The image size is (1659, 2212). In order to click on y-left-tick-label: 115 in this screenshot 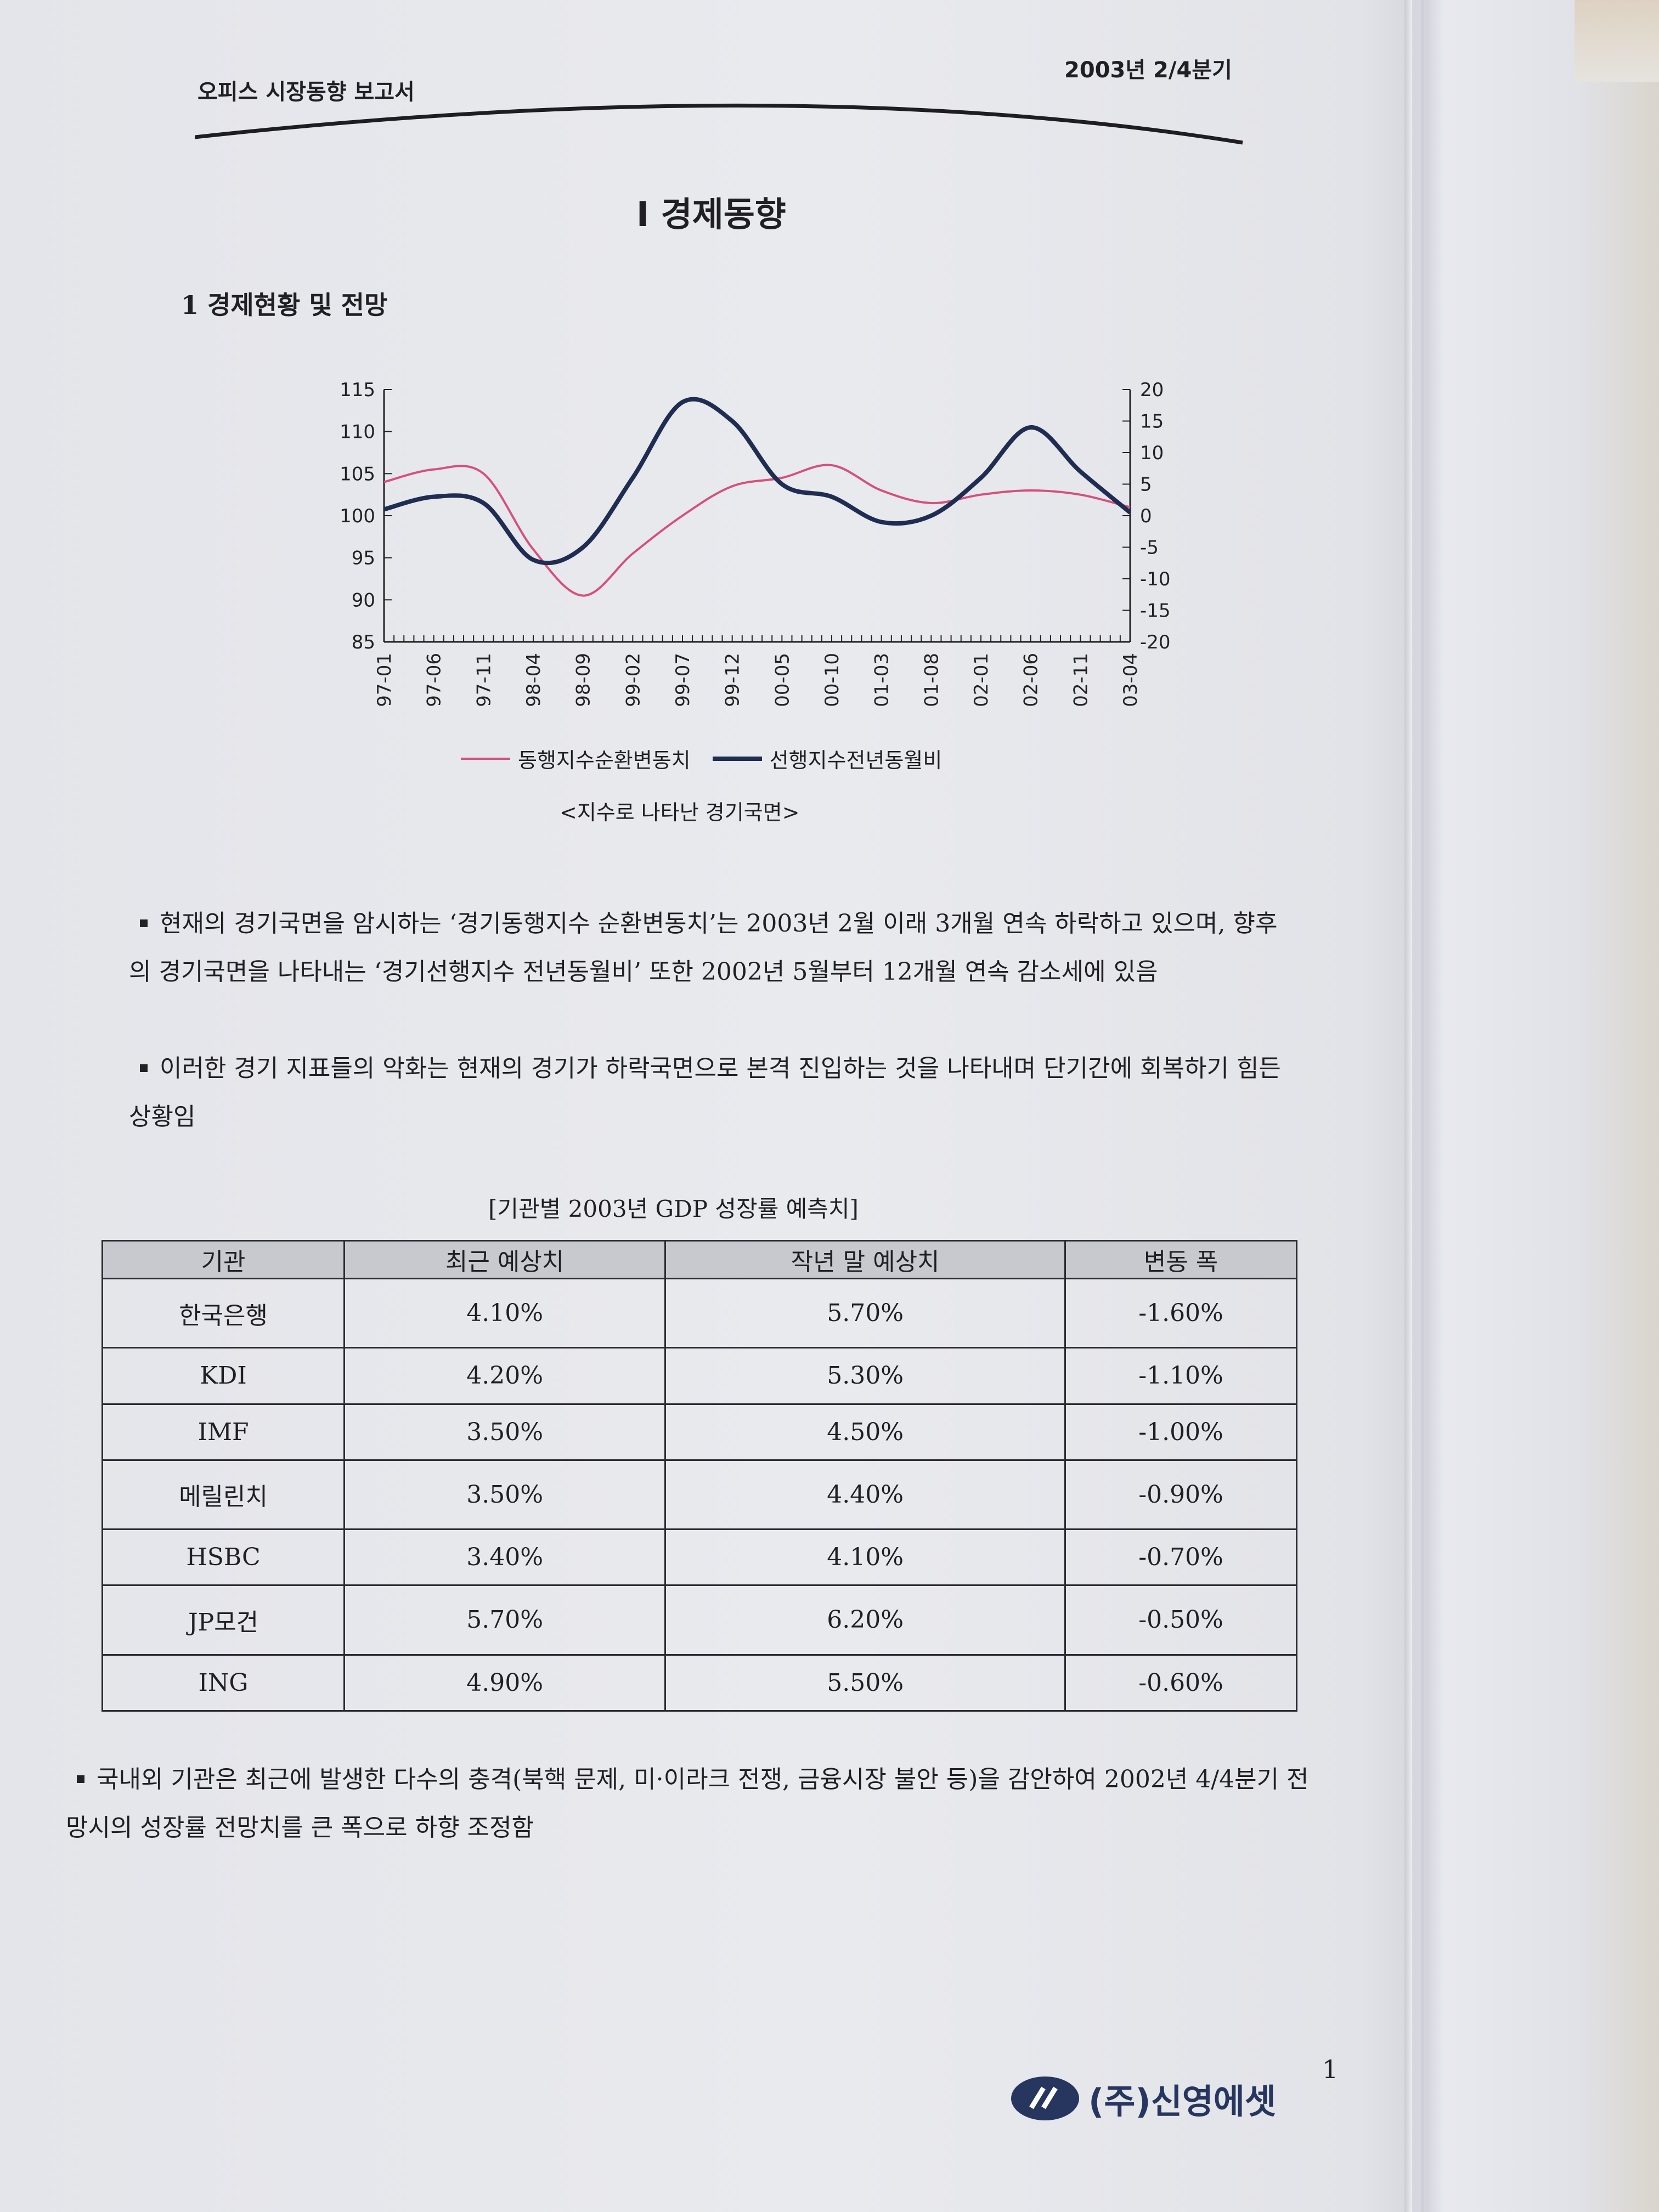, I will do `click(357, 390)`.